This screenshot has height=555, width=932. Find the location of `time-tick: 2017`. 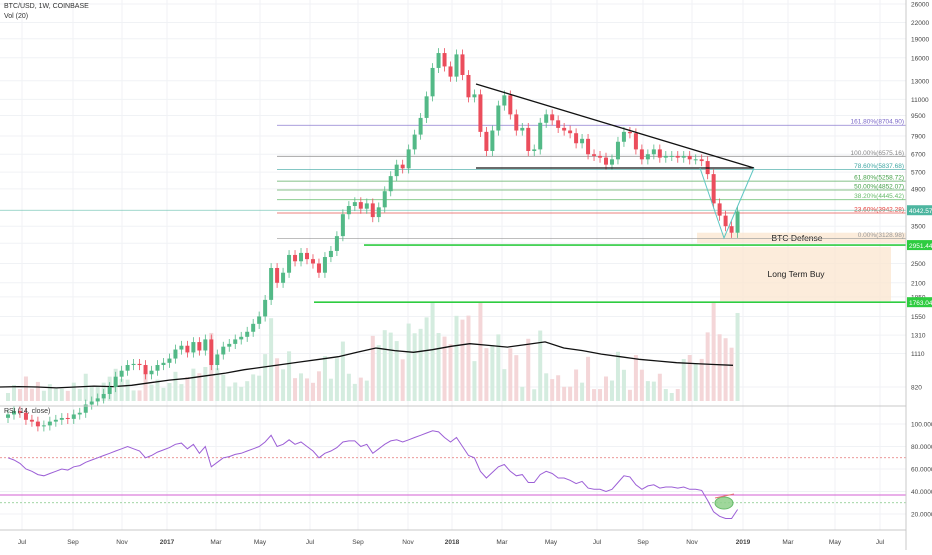

time-tick: 2017 is located at coordinates (167, 542).